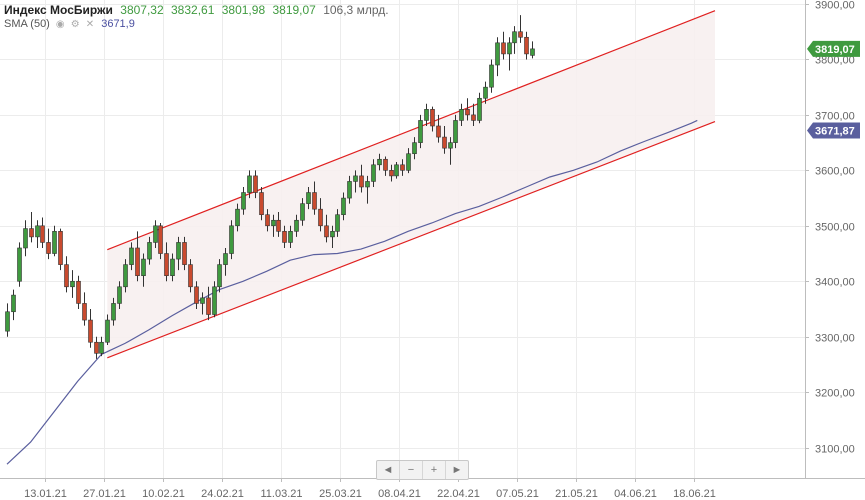 This screenshot has height=500, width=865. I want to click on price-tag-label: 3671,87, so click(835, 131).